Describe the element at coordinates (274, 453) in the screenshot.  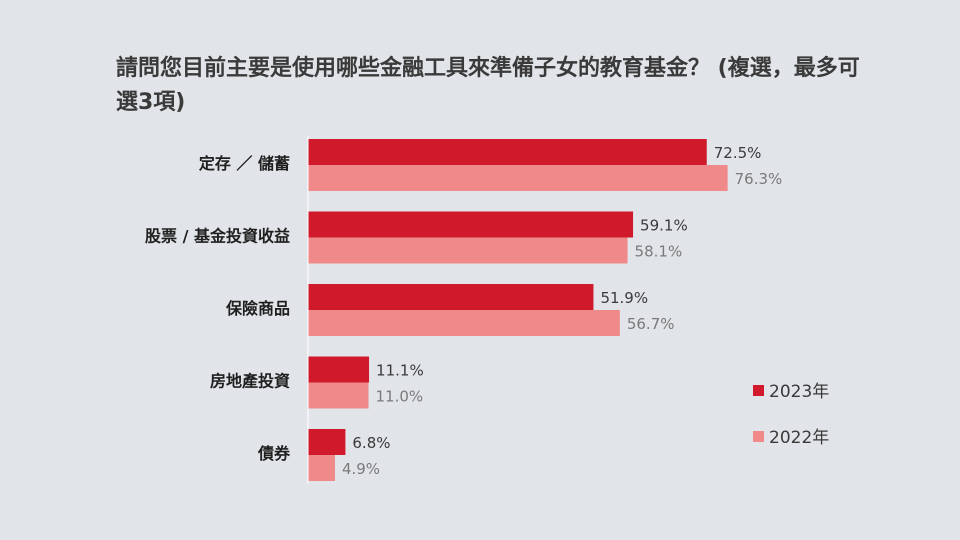
I see `category-label: 債券` at that location.